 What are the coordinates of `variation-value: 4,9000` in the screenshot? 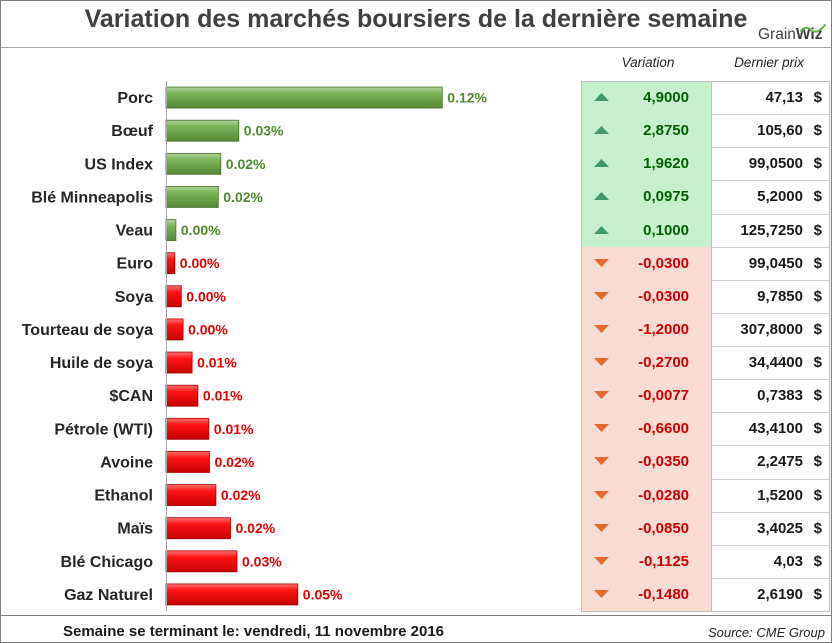 It's located at (666, 97).